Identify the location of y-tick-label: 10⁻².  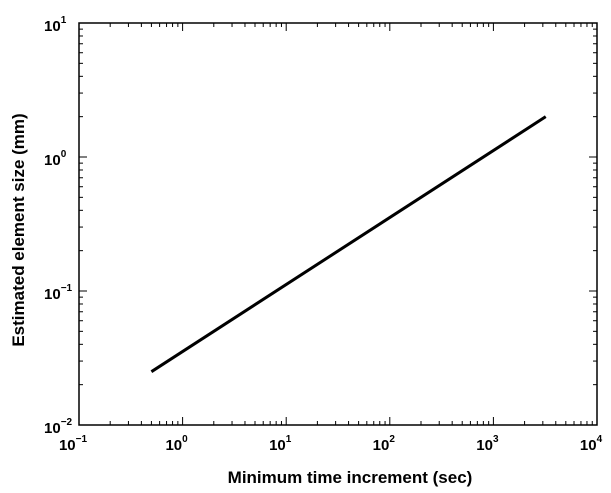
(58, 427).